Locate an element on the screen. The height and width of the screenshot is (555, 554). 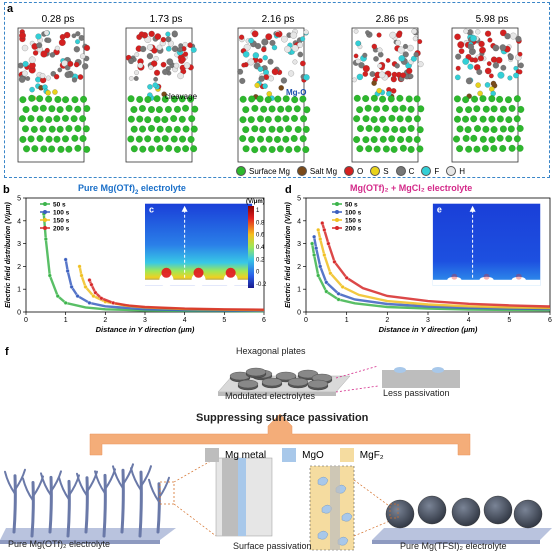
material-legend-item: MgF₂ is located at coordinates (361, 455).